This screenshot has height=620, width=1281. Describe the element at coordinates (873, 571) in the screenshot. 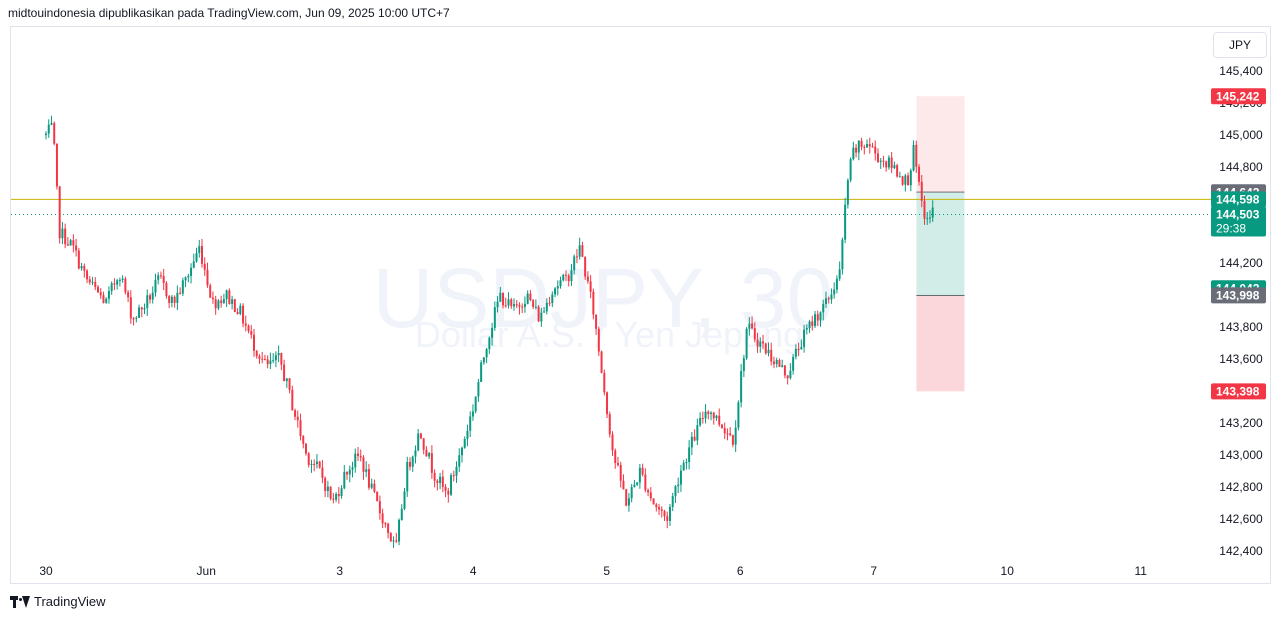

I see `x-tick-label: 7` at that location.